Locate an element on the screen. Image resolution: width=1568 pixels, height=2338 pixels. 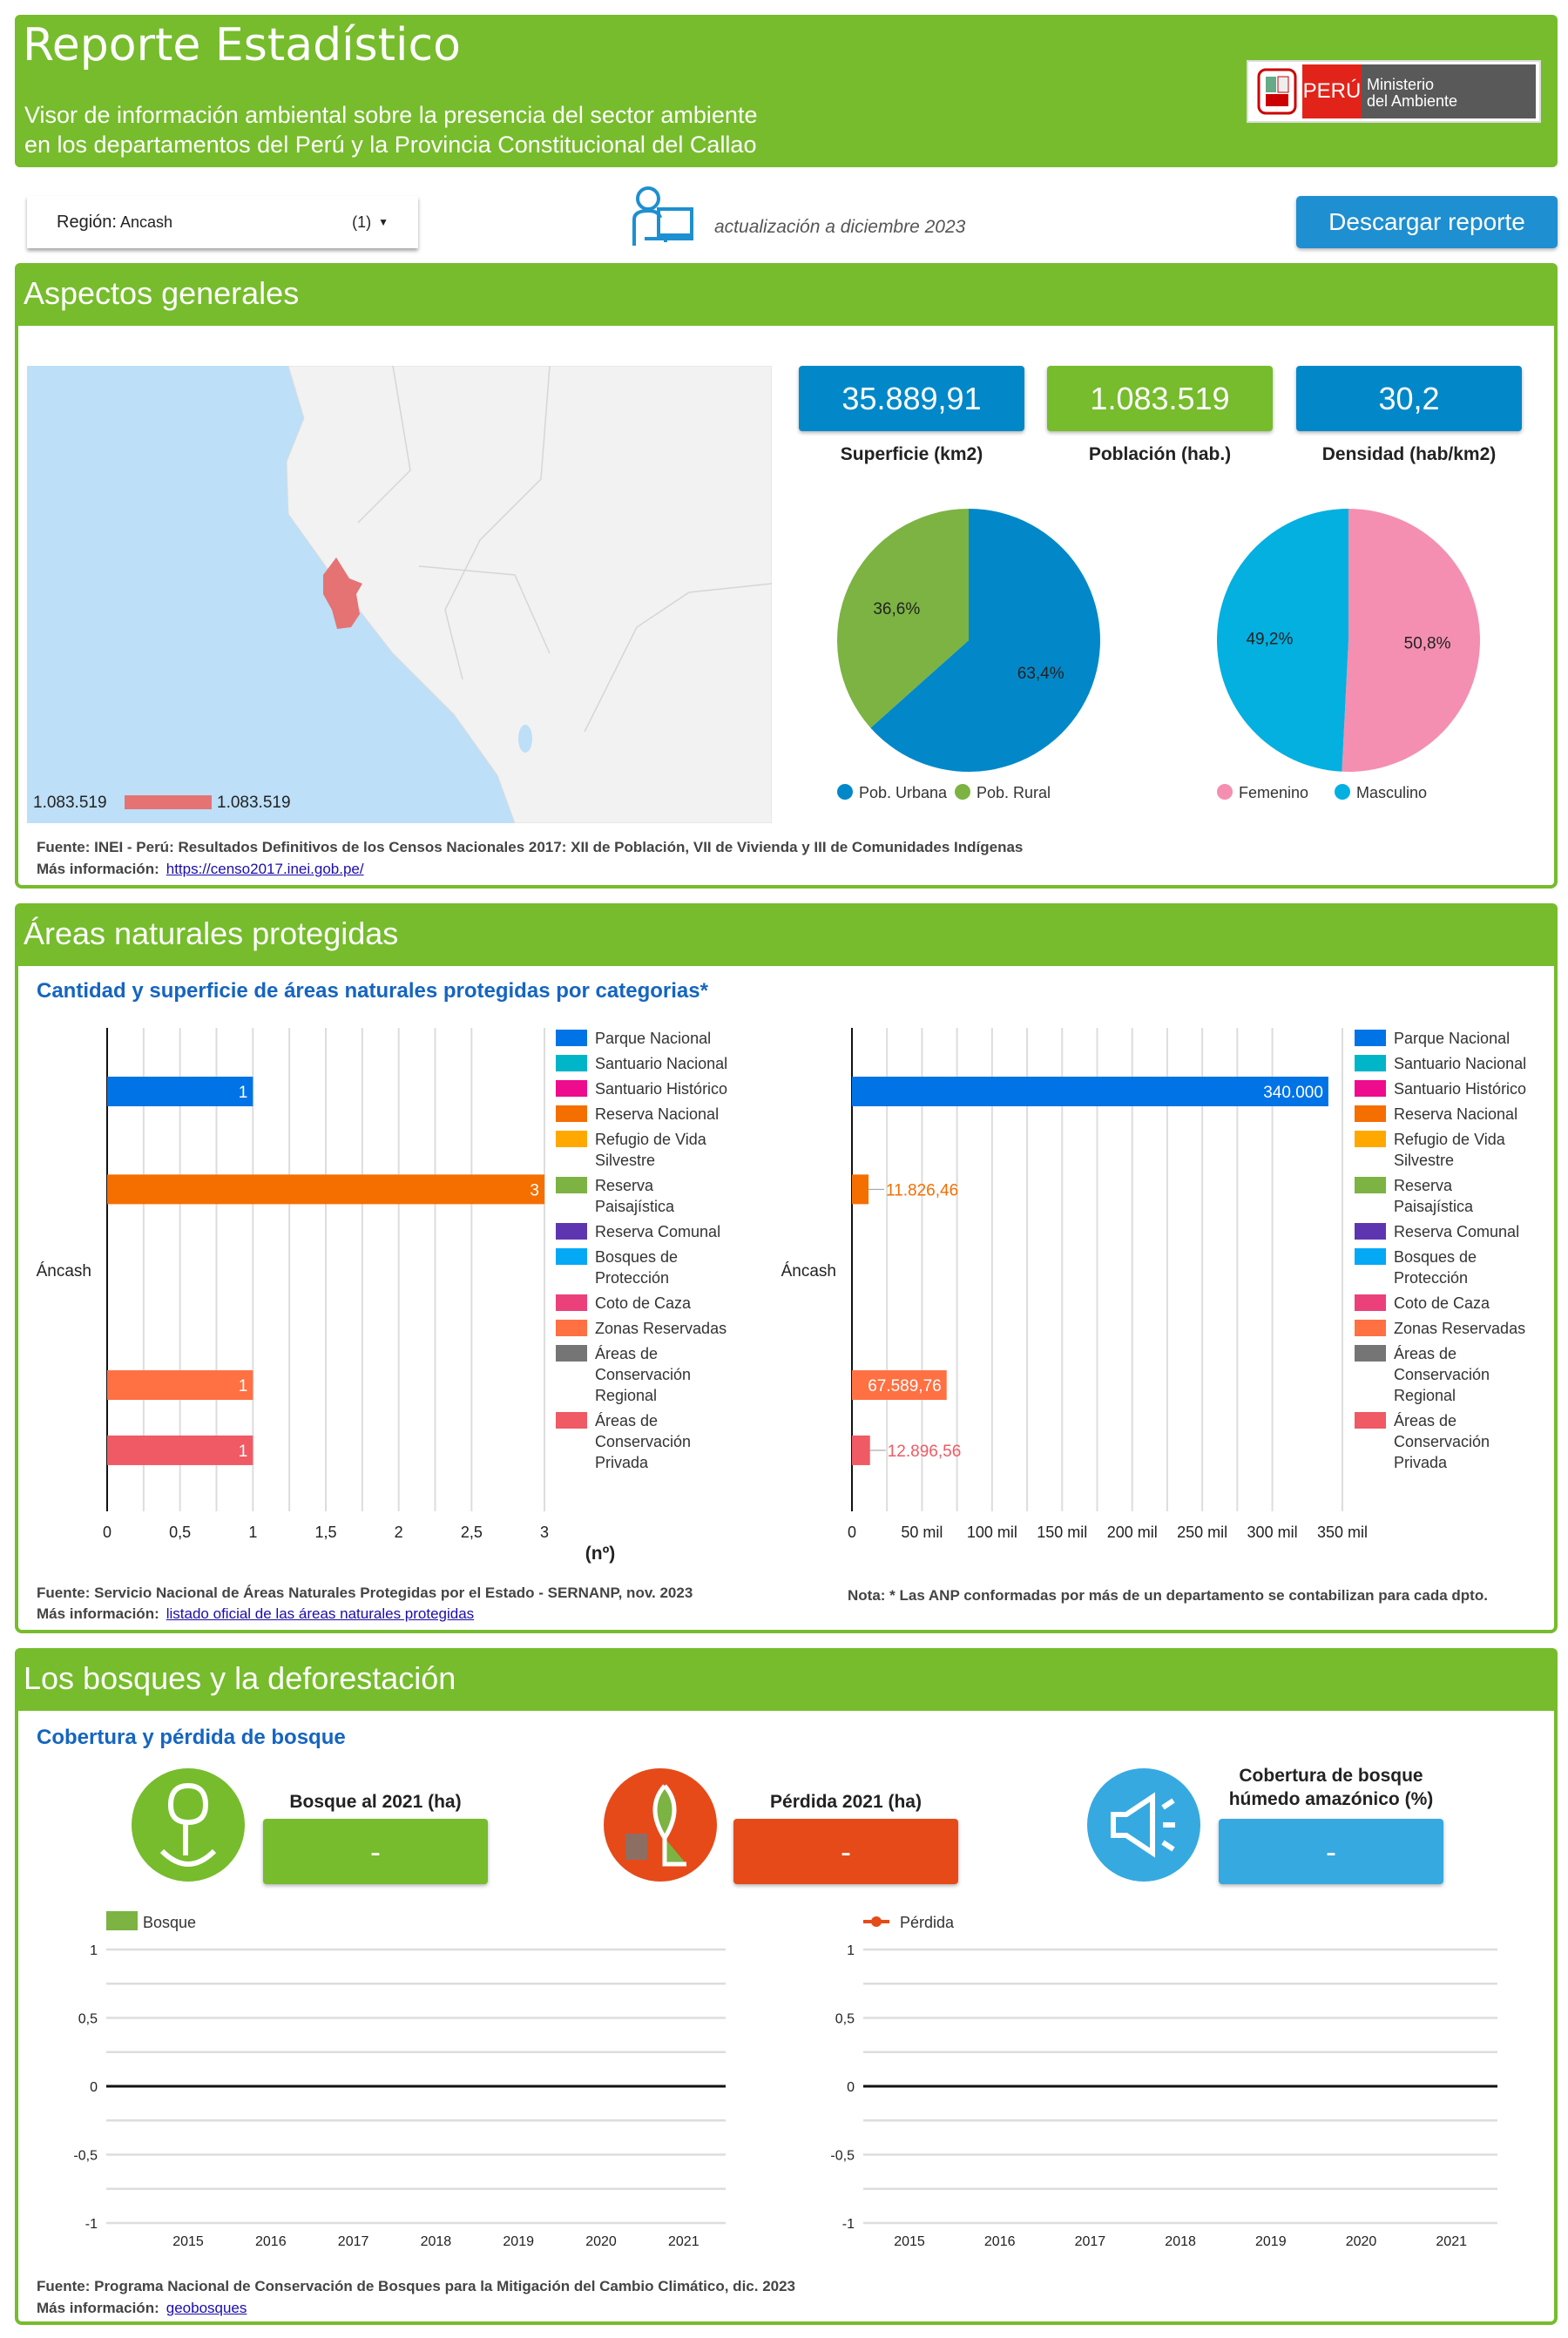
x-tick-label: 100 mil is located at coordinates (992, 1532).